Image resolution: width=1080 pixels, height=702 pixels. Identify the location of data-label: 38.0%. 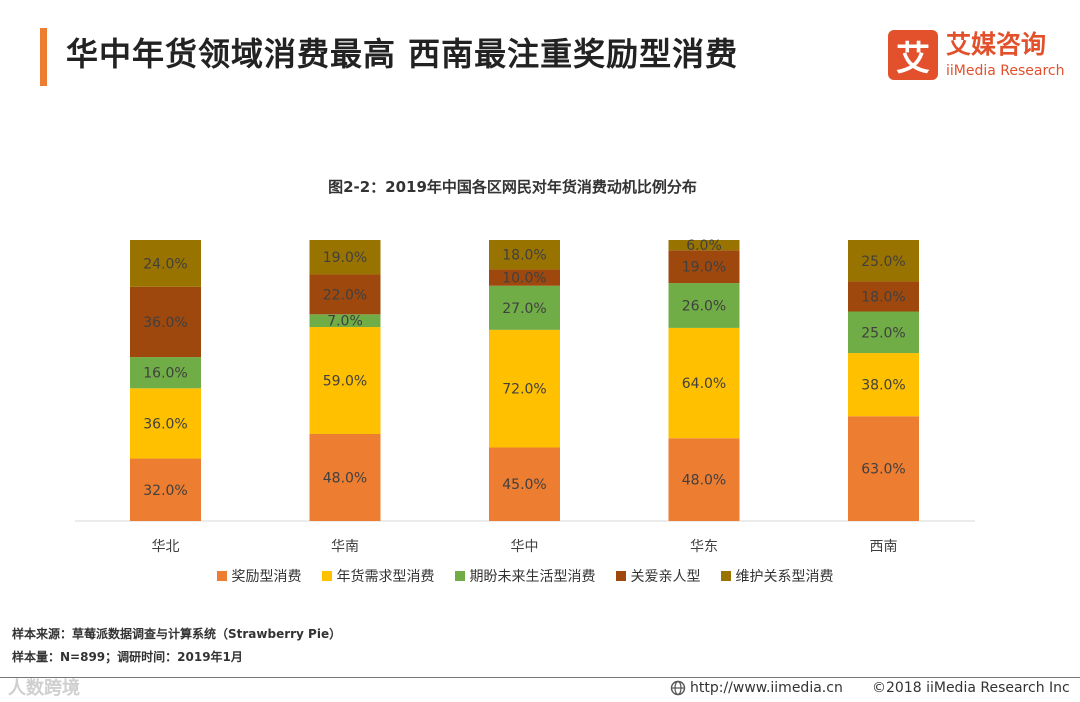
(883, 386).